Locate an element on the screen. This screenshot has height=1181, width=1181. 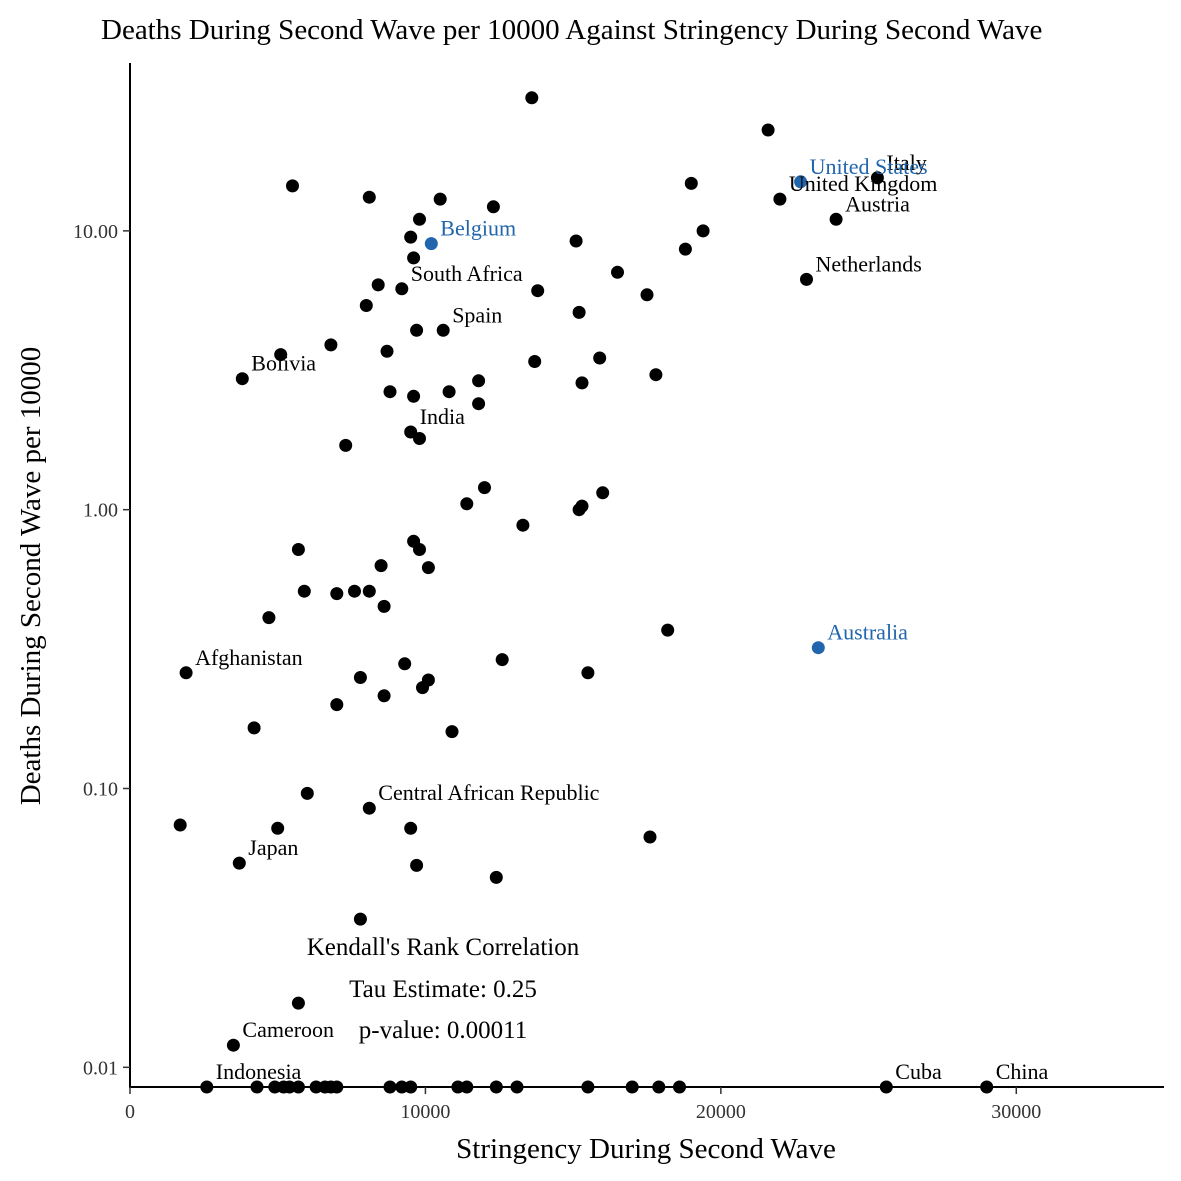
x-tick-label: 30000 is located at coordinates (1016, 1112).